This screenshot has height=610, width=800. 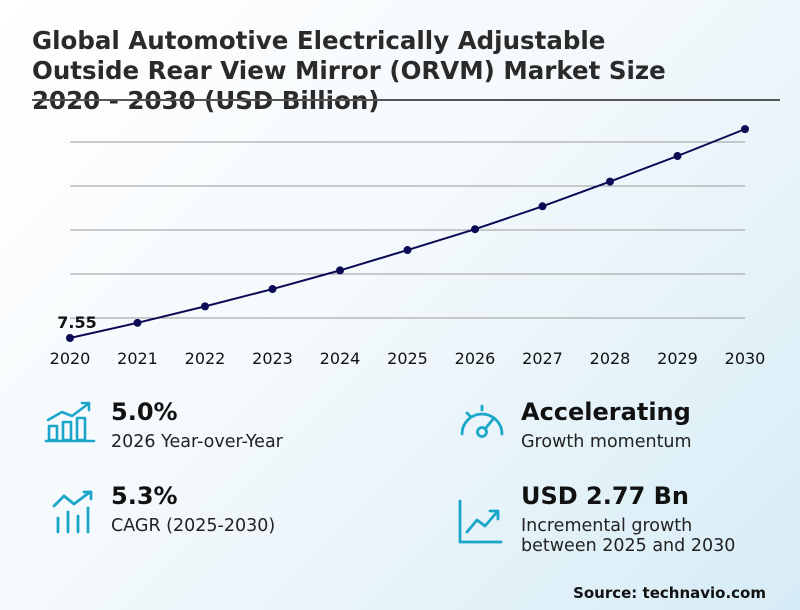 What do you see at coordinates (407, 250) in the screenshot?
I see `data-point-2025` at bounding box center [407, 250].